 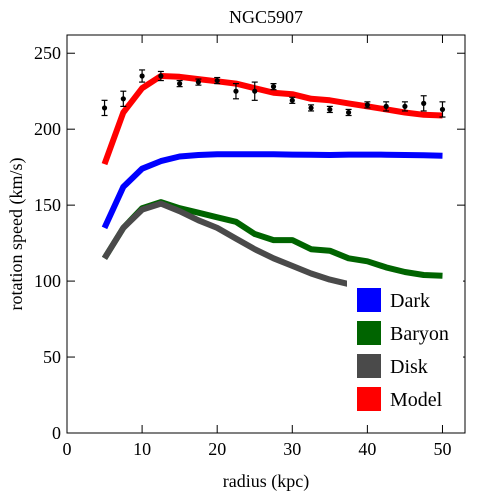 I want to click on x-tick-label: 10, so click(x=142, y=449).